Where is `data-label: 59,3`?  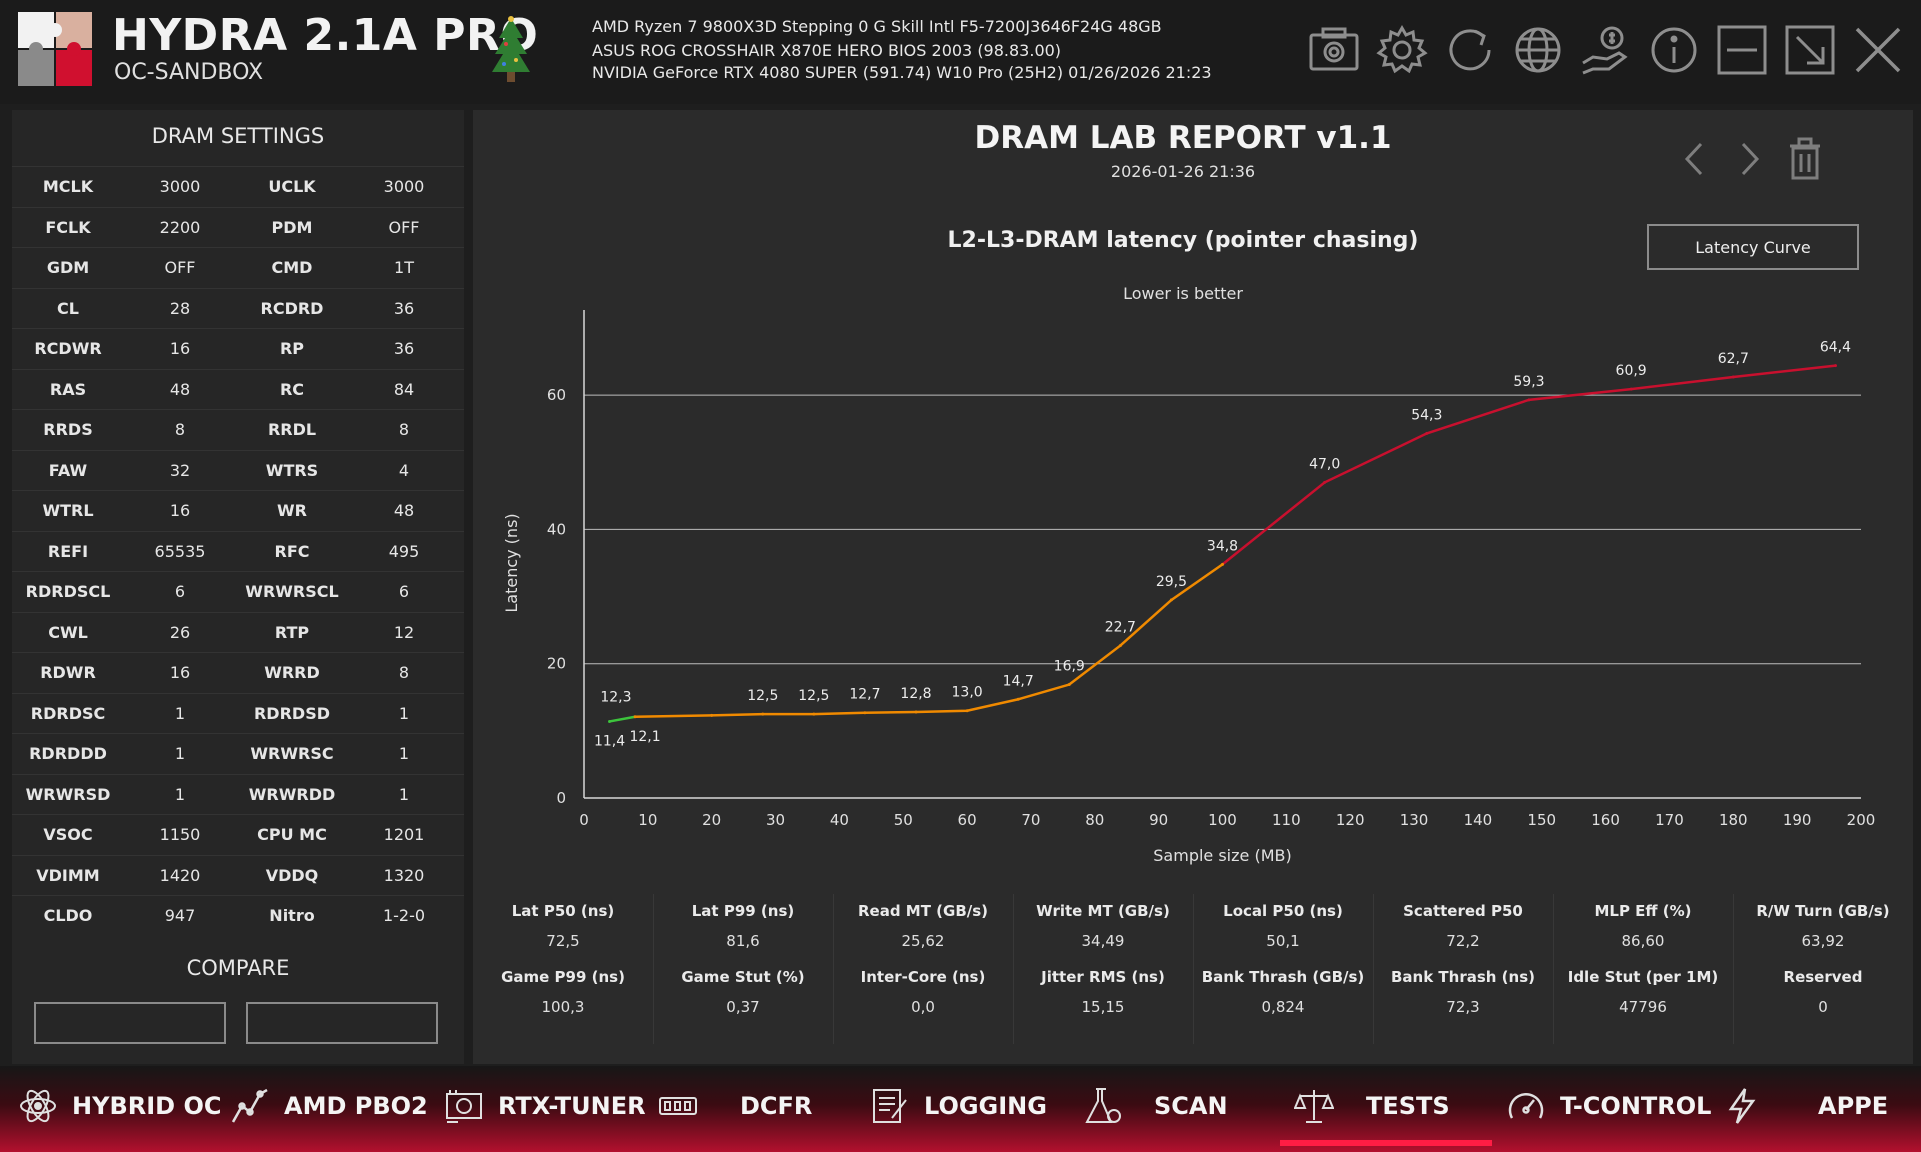
data-label: 59,3 is located at coordinates (1528, 382).